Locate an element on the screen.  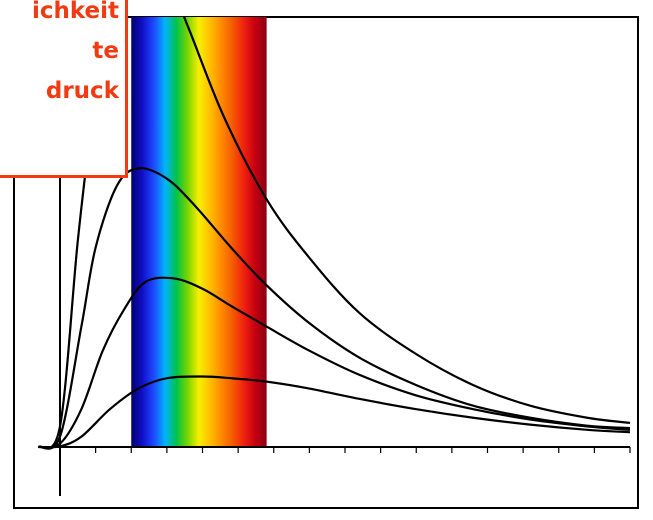
annotation-box: ichkeit te druck is located at coordinates (64, 89).